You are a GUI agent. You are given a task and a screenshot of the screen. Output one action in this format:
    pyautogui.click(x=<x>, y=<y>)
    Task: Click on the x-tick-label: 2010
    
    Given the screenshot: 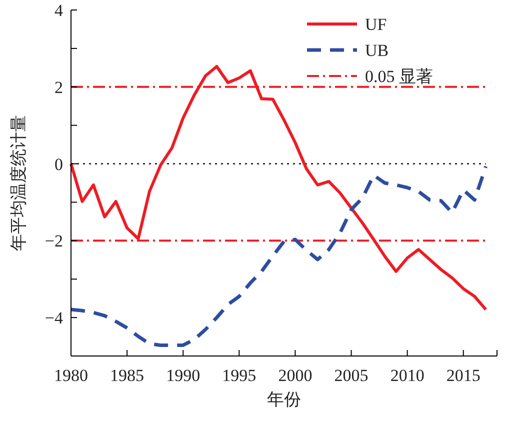 What is the action you would take?
    pyautogui.click(x=407, y=375)
    